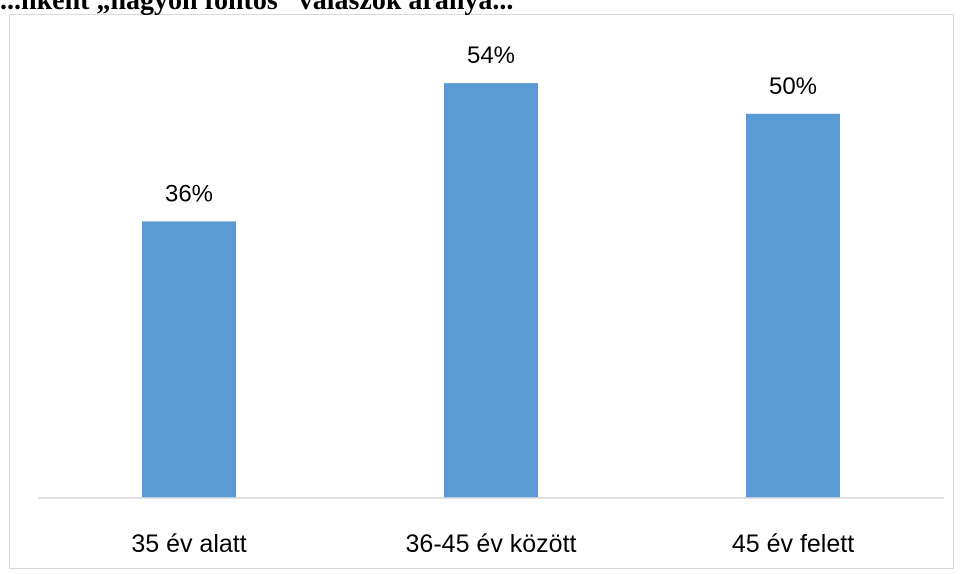  What do you see at coordinates (793, 306) in the screenshot?
I see `bar-45-ev-felett` at bounding box center [793, 306].